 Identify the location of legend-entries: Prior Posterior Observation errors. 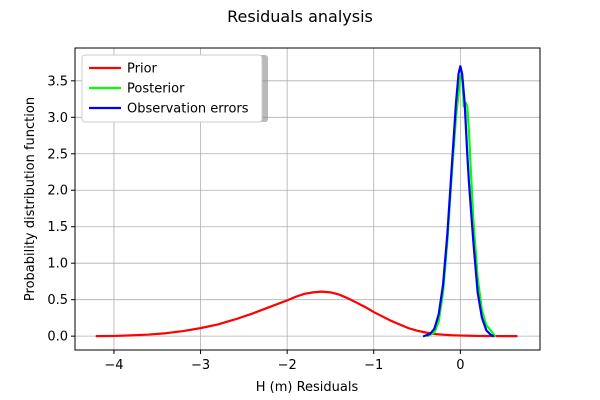
(169, 89).